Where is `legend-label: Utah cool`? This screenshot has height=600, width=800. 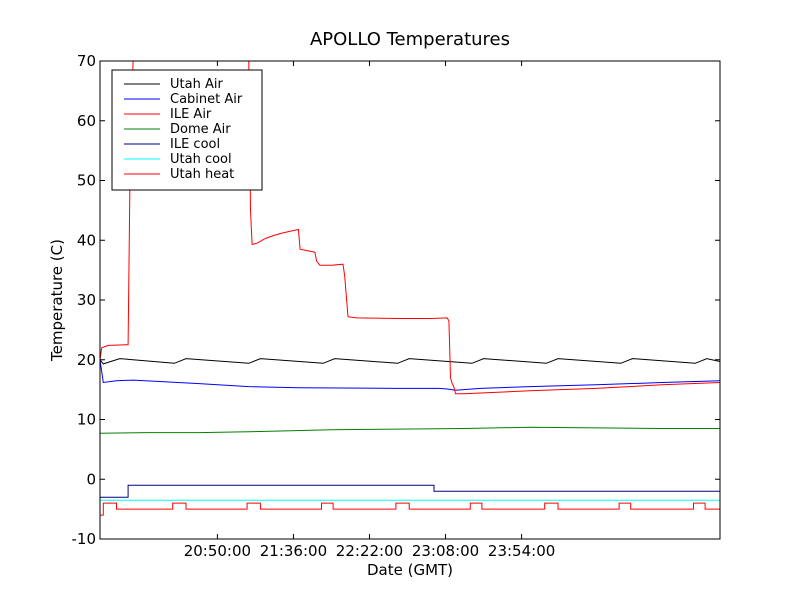
legend-label: Utah cool is located at coordinates (201, 159).